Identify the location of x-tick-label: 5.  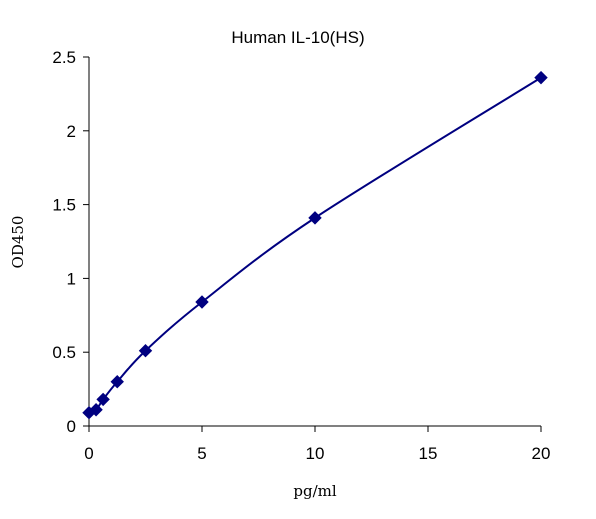
(201, 453).